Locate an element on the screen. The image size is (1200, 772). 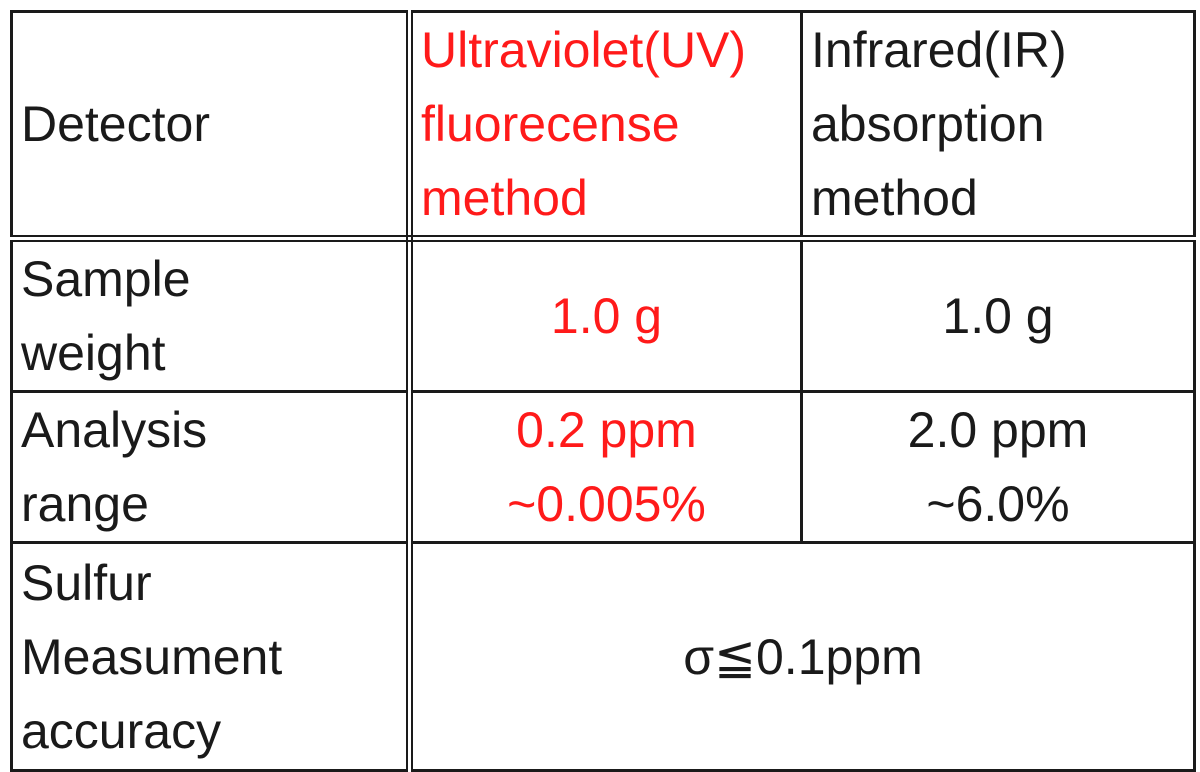
ir-sample-weight-cell: 1.0 g is located at coordinates (998, 315).